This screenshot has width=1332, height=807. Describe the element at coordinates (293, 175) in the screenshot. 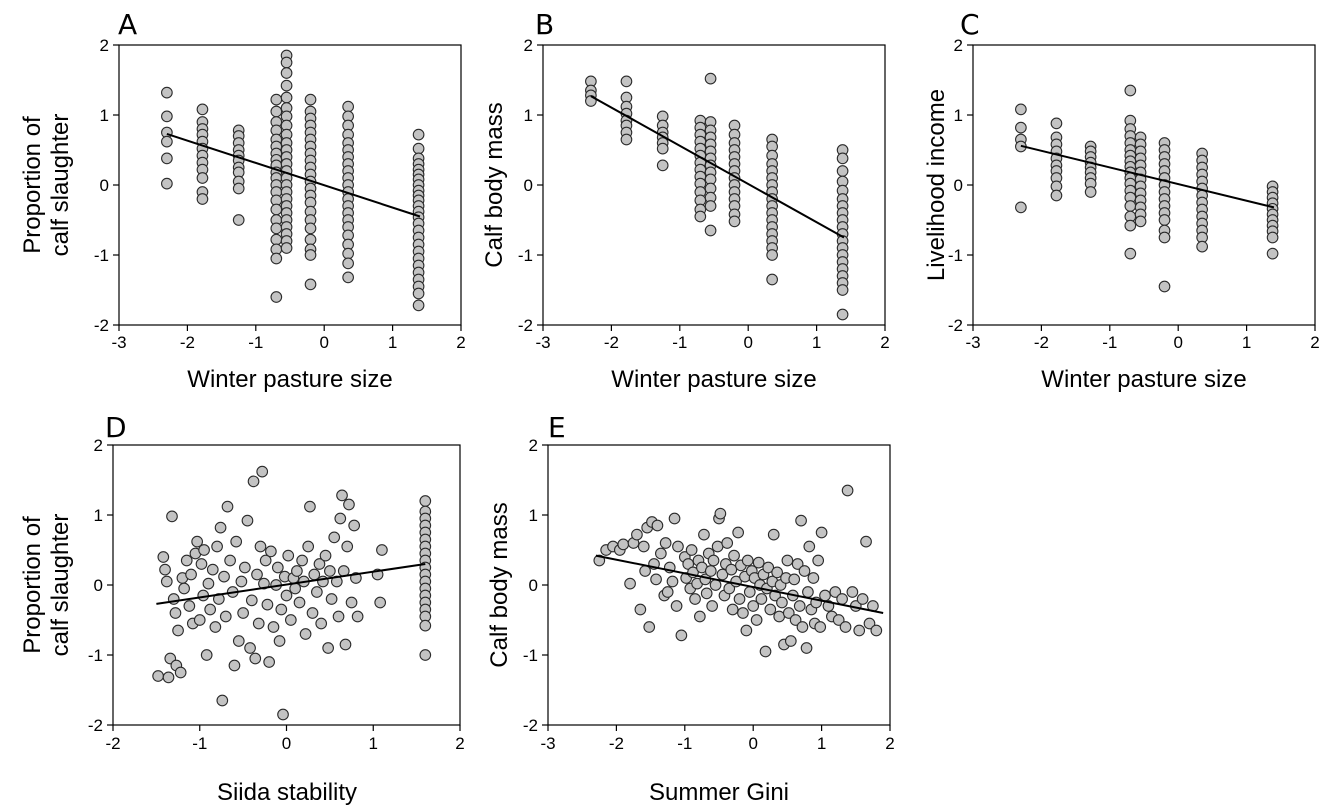

I see `panel-a-fit-line` at that location.